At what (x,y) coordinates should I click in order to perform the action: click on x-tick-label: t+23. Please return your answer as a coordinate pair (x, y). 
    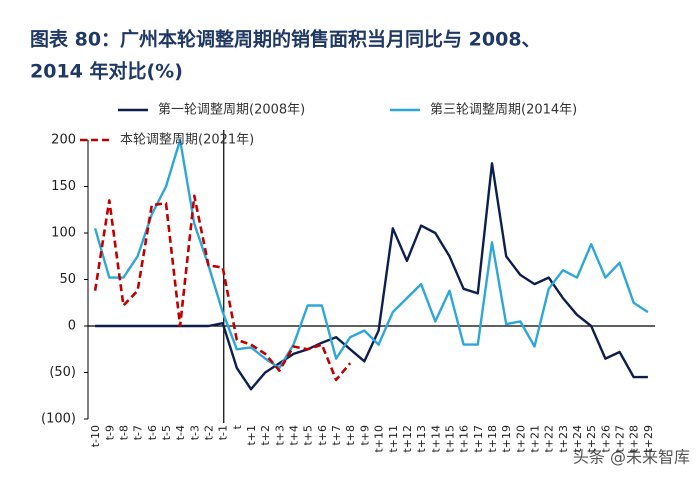
    Looking at the image, I should click on (563, 439).